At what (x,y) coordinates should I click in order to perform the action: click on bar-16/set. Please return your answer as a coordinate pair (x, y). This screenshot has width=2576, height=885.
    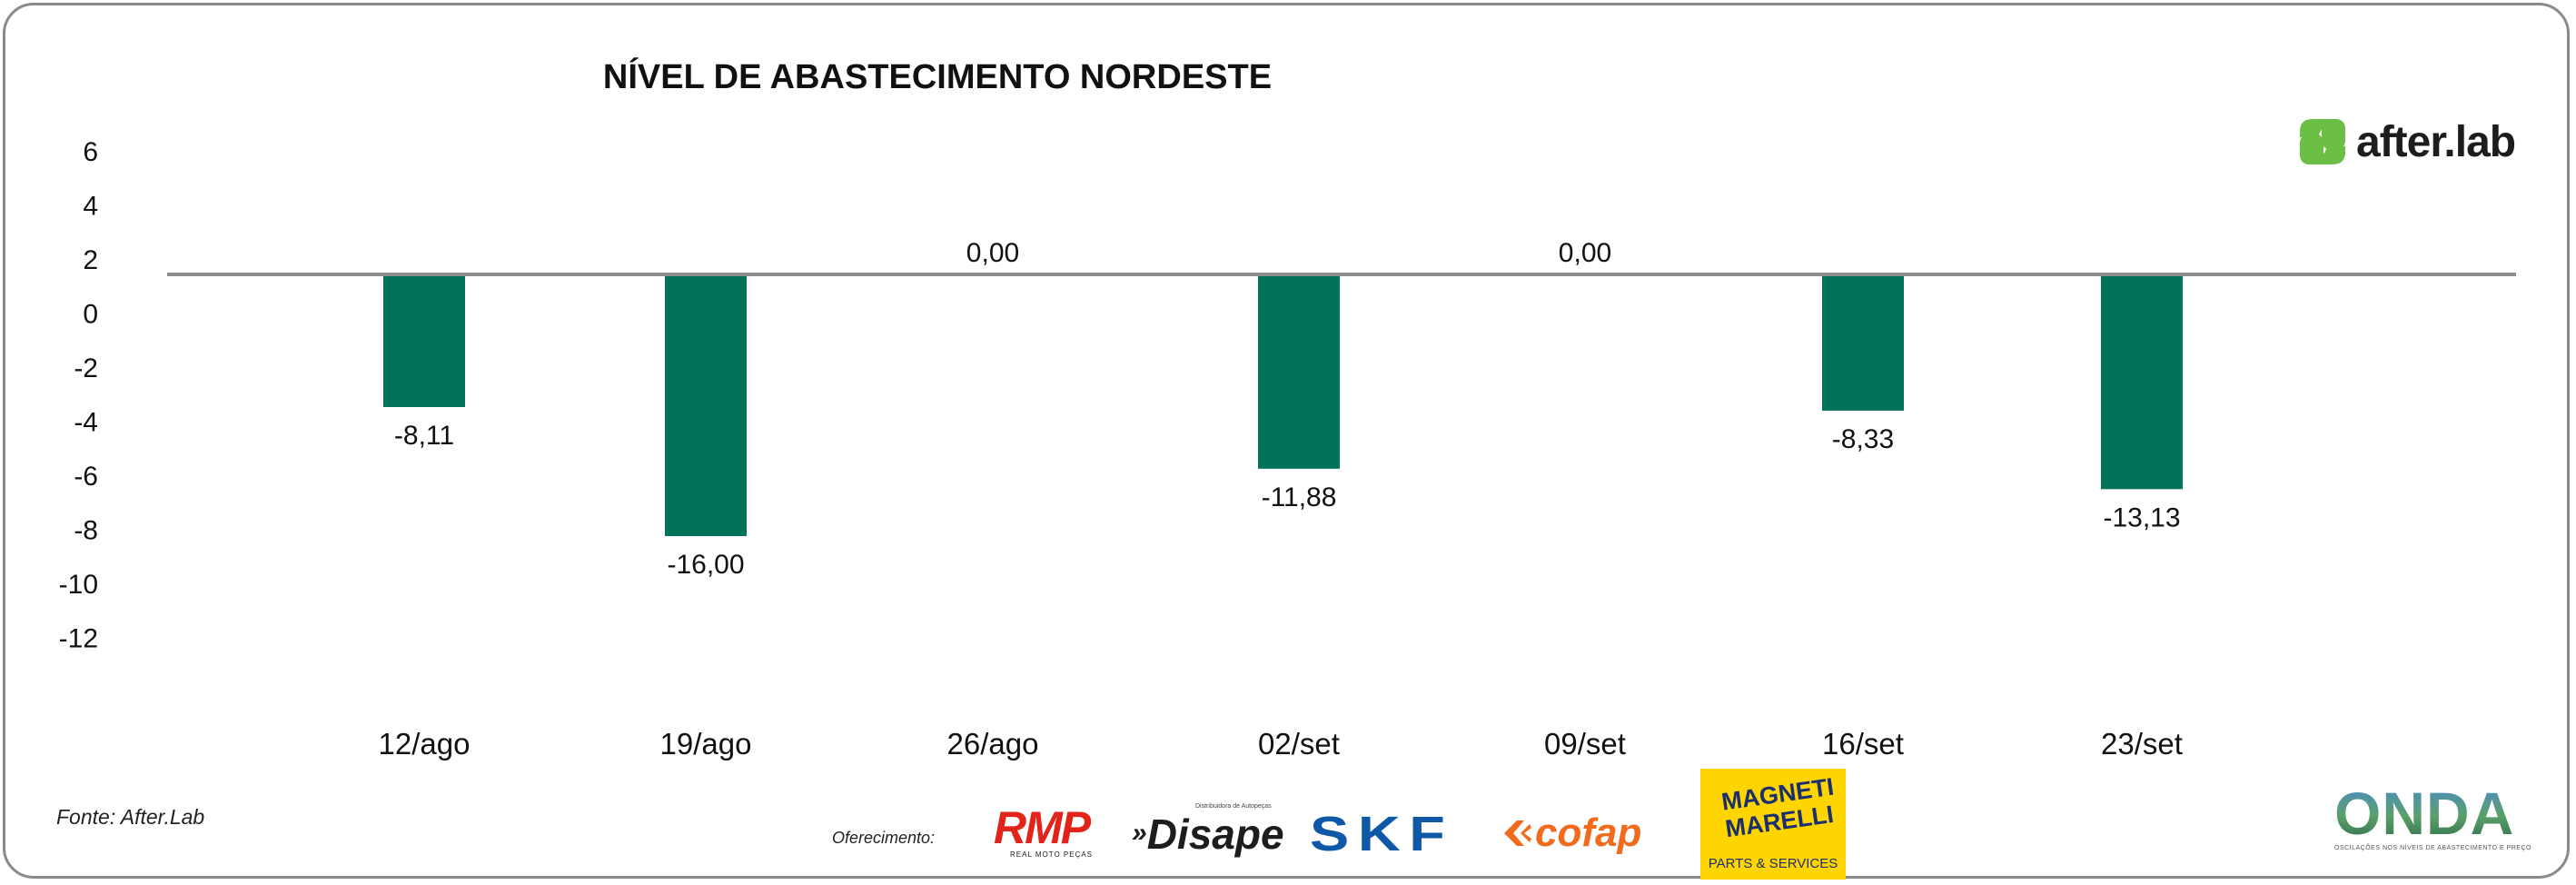
    Looking at the image, I should click on (1863, 342).